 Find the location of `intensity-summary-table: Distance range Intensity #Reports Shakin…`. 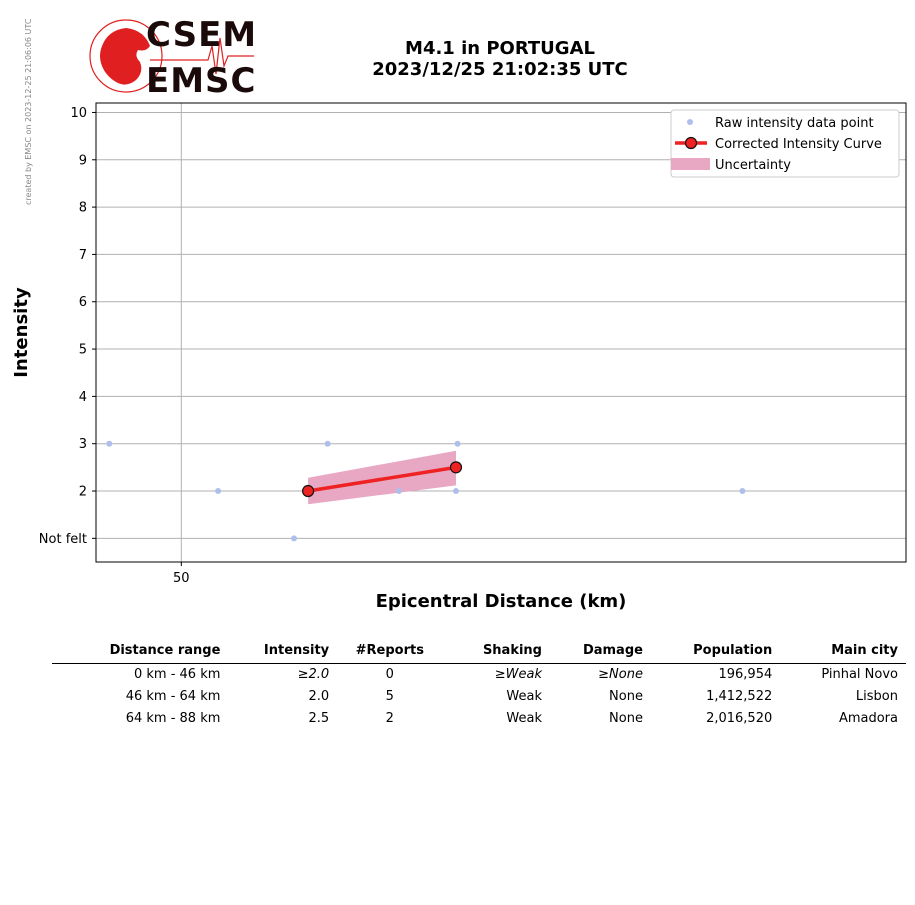

intensity-summary-table: Distance range Intensity #Reports Shakin… is located at coordinates (479, 685).